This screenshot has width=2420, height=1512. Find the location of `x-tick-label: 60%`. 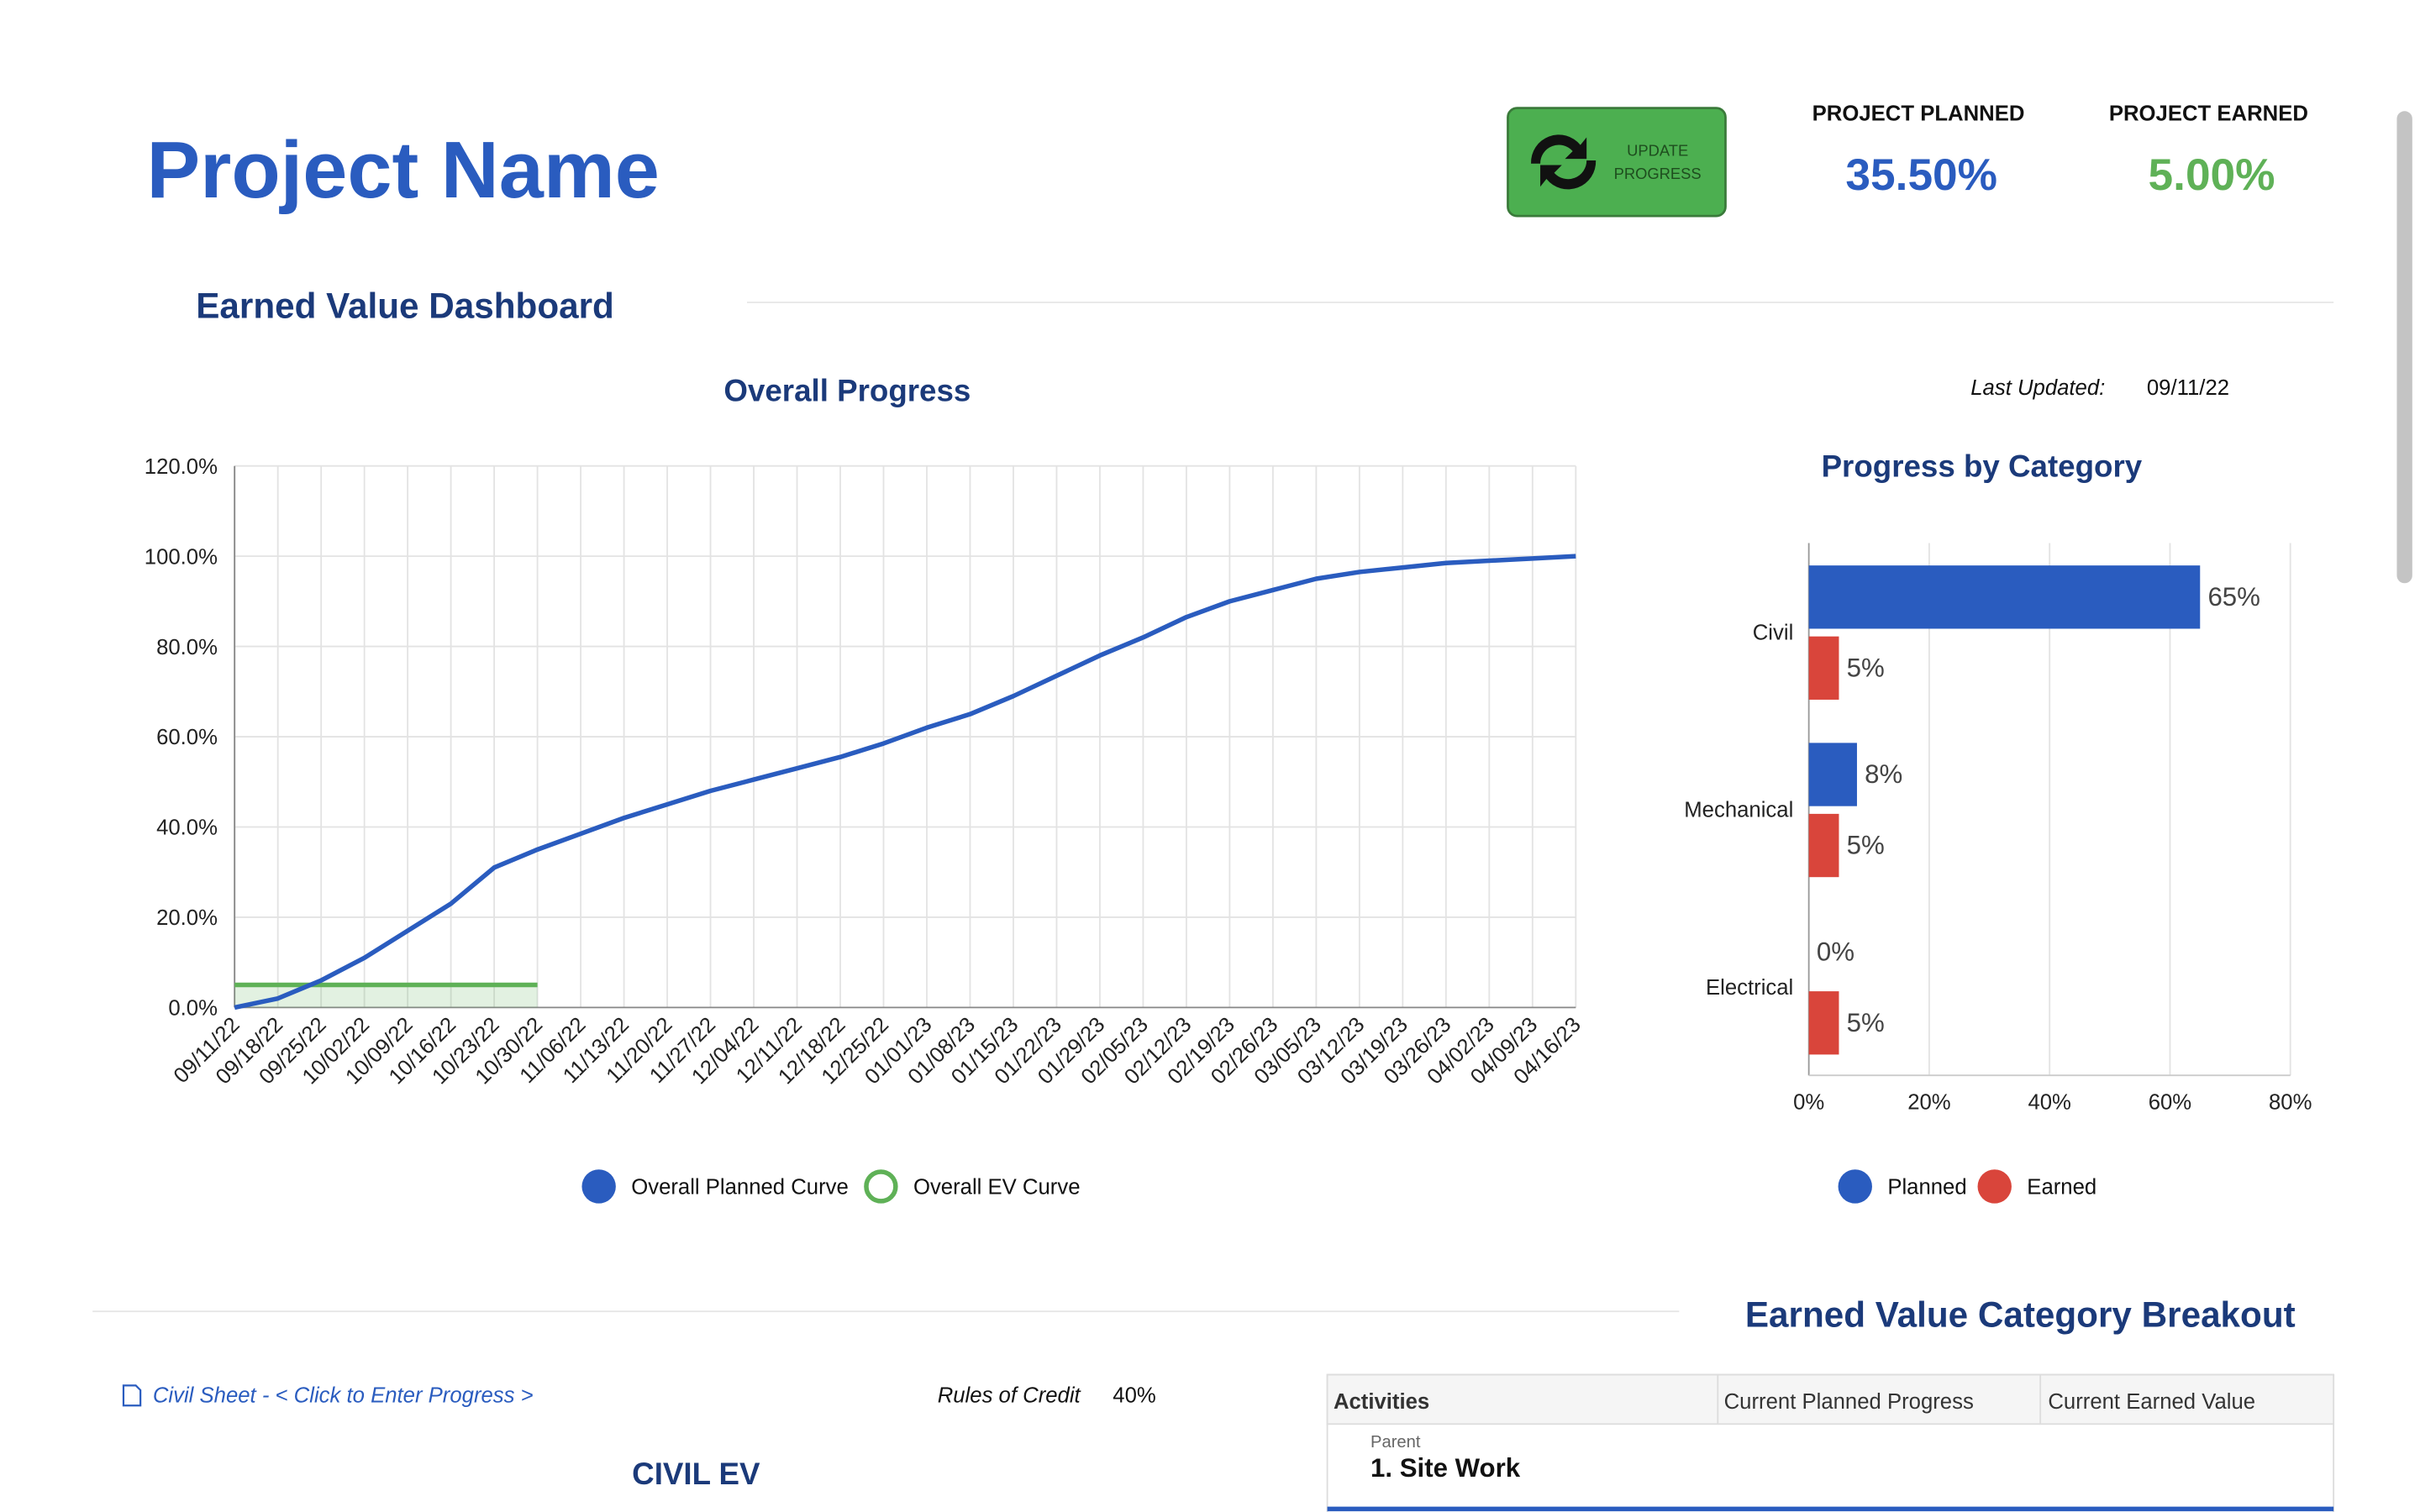

x-tick-label: 60% is located at coordinates (2170, 1103).